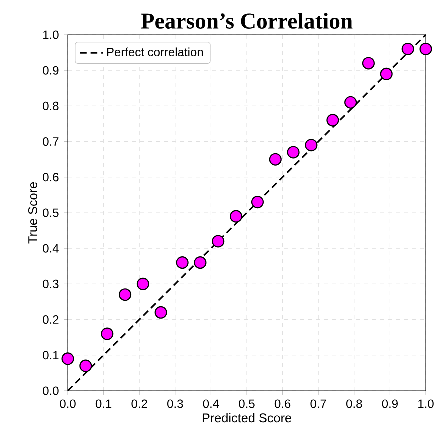 The height and width of the screenshot is (428, 436). I want to click on y-axis-title: True Score, so click(33, 213).